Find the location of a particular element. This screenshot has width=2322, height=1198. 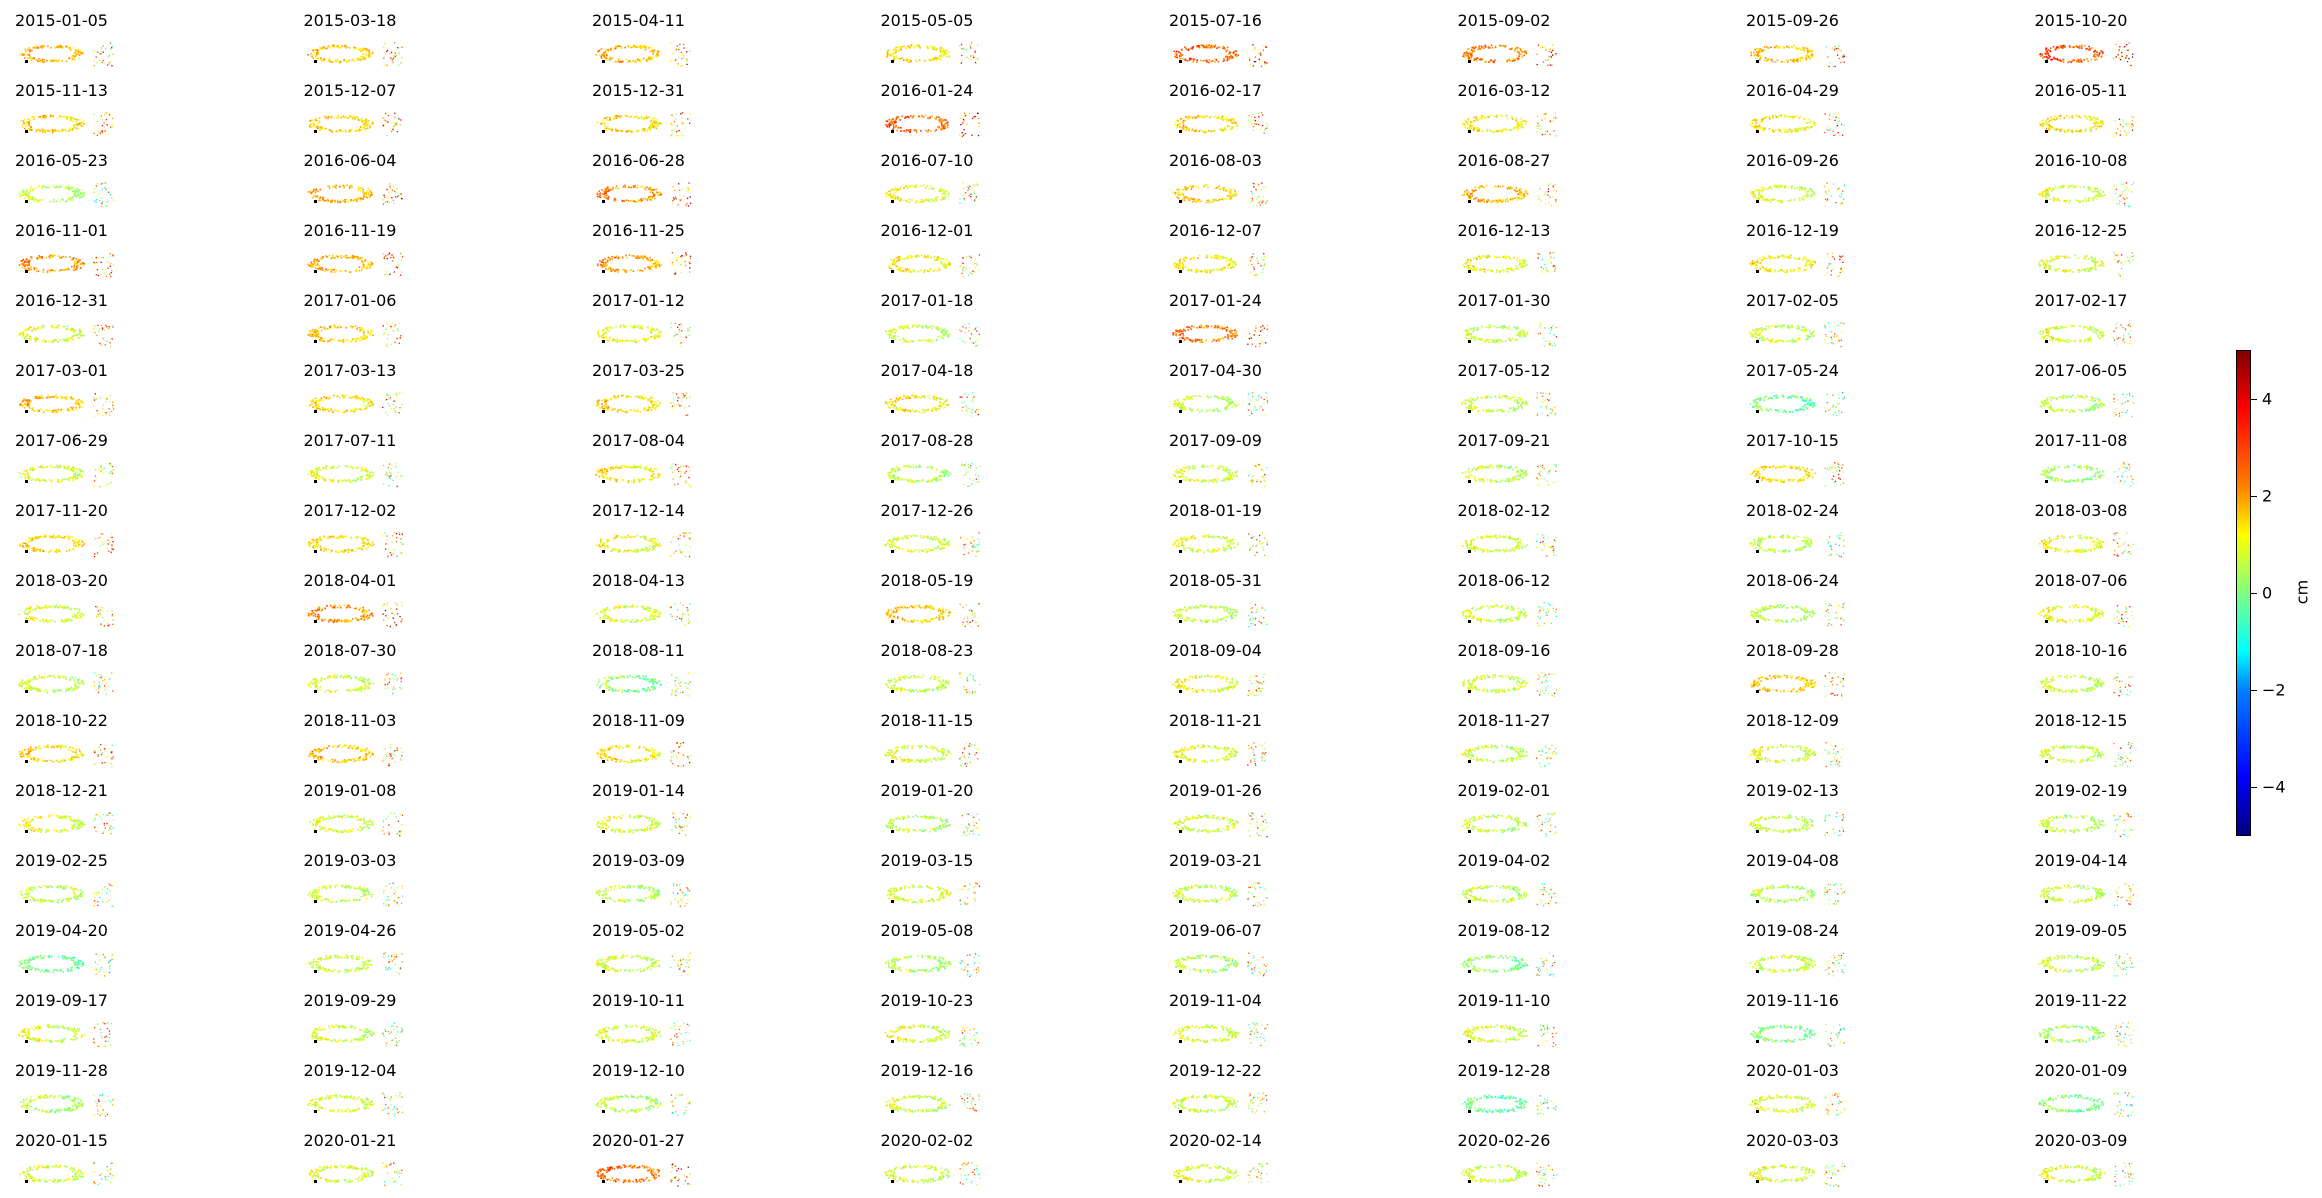

panel-2016-11-19: 2016-11-19 is located at coordinates (439, 255).